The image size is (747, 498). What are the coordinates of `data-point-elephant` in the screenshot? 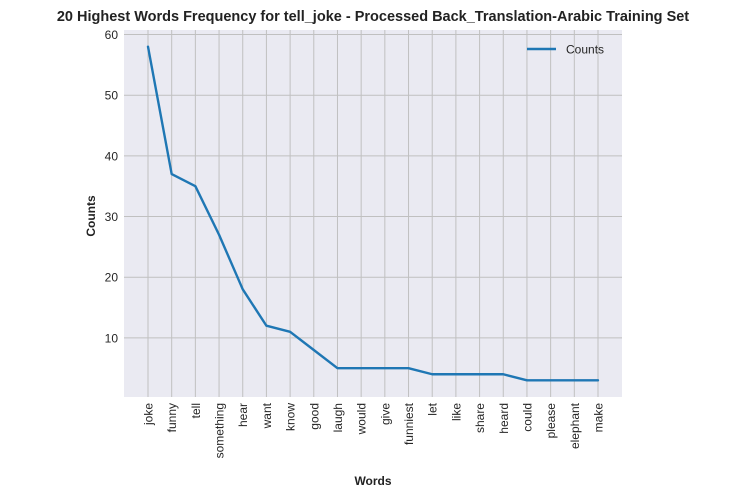 It's located at (574, 380).